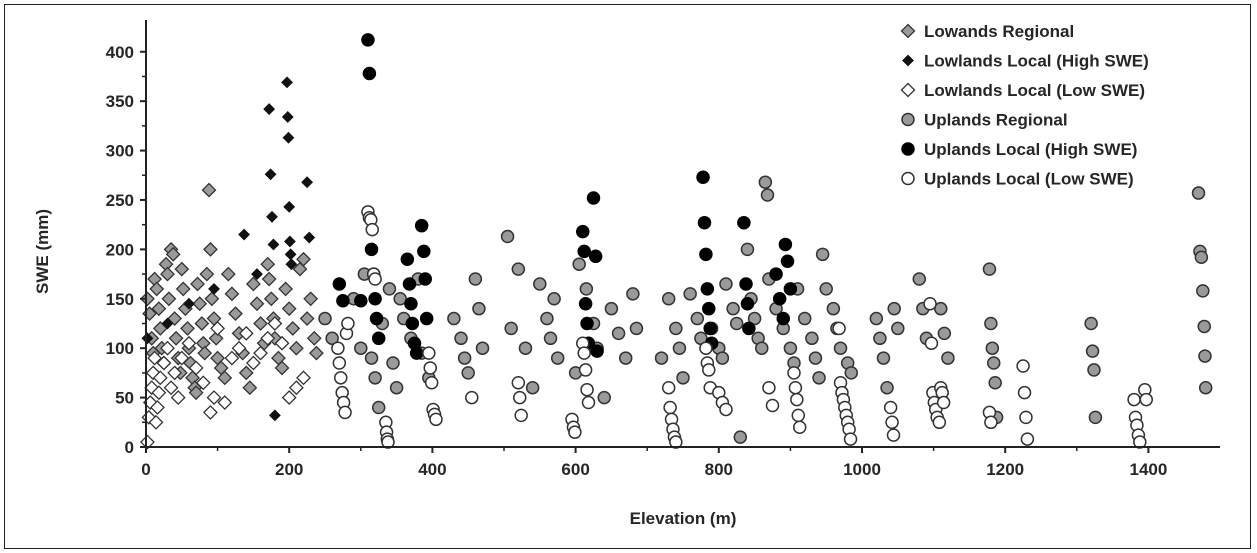 The width and height of the screenshot is (1257, 553). Describe the element at coordinates (1022, 90) in the screenshot. I see `legend-item-lowlands-local-low-swe: Lowlands Local (Low SWE)` at that location.